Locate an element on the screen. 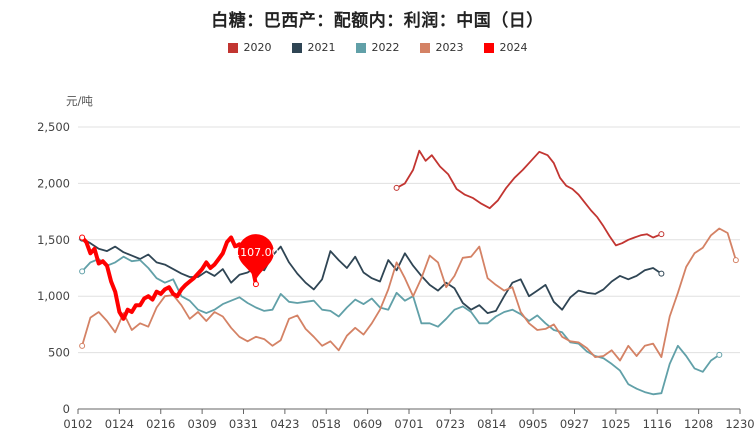 Image resolution: width=755 pixels, height=436 pixels. y-tick-label: 2,000 is located at coordinates (53, 183).